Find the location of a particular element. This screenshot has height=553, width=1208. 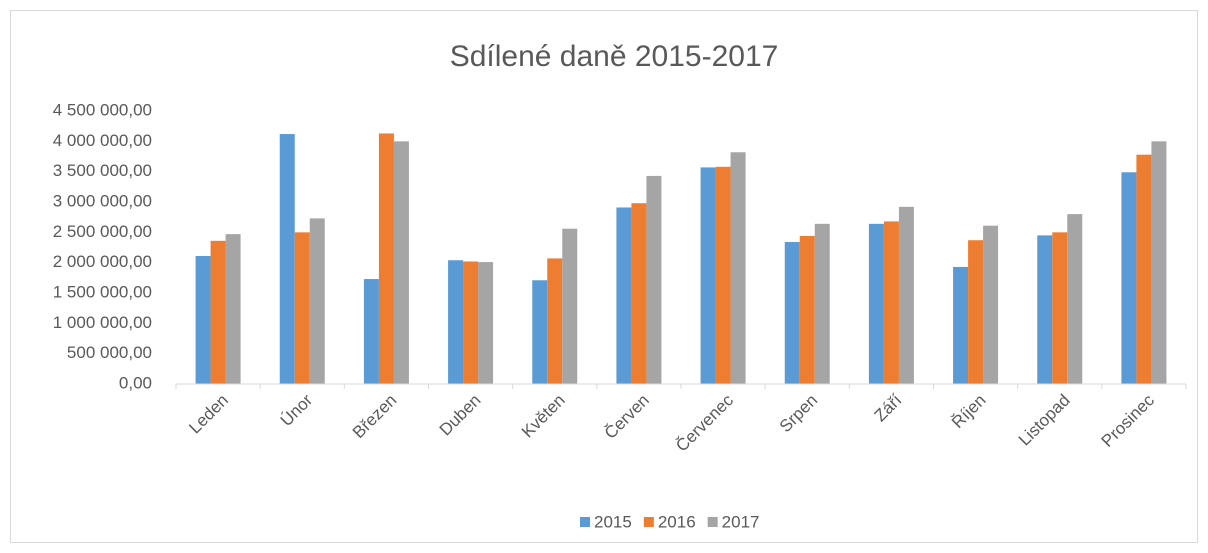

y-tick-label: 3 000 000,00 is located at coordinates (102, 200).